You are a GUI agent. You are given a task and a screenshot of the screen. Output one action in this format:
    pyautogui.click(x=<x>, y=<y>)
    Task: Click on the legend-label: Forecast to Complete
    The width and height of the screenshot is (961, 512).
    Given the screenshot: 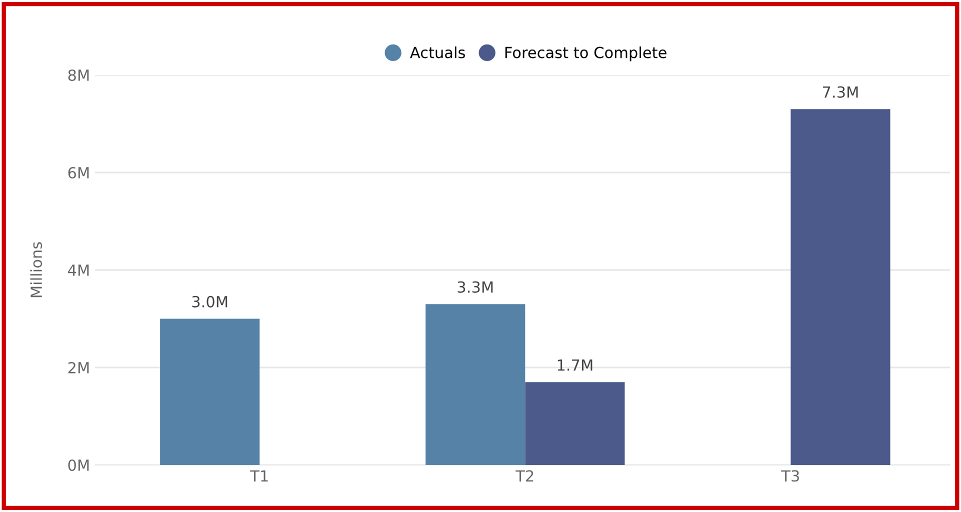 What is the action you would take?
    pyautogui.click(x=585, y=54)
    